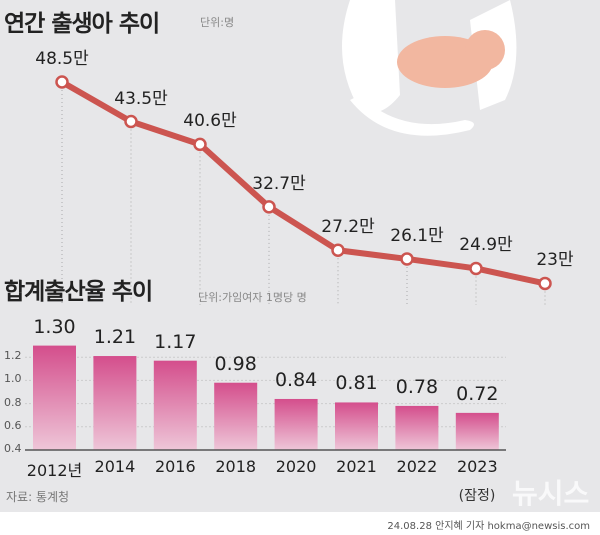  What do you see at coordinates (477, 393) in the screenshot?
I see `tfr-value-label: 0.72` at bounding box center [477, 393].